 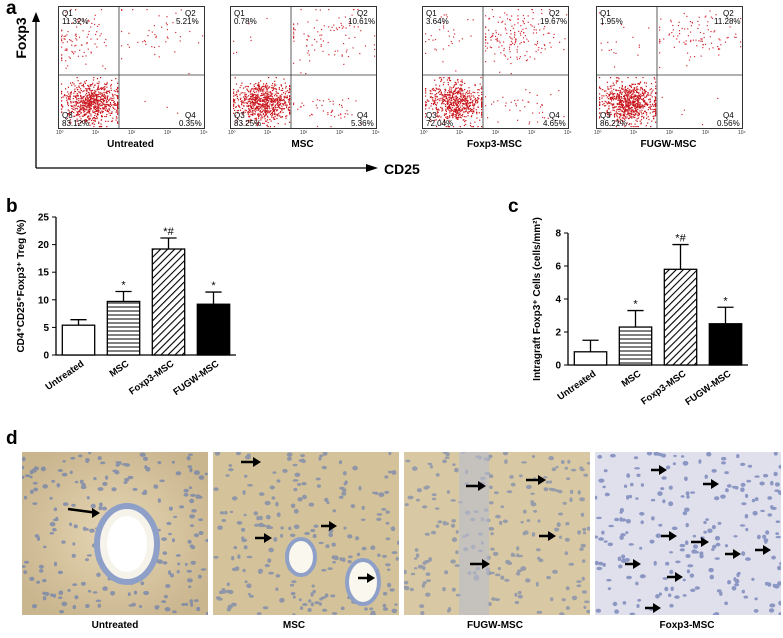 I want to click on histology-caption-untreated: Untreated, so click(x=115, y=625).